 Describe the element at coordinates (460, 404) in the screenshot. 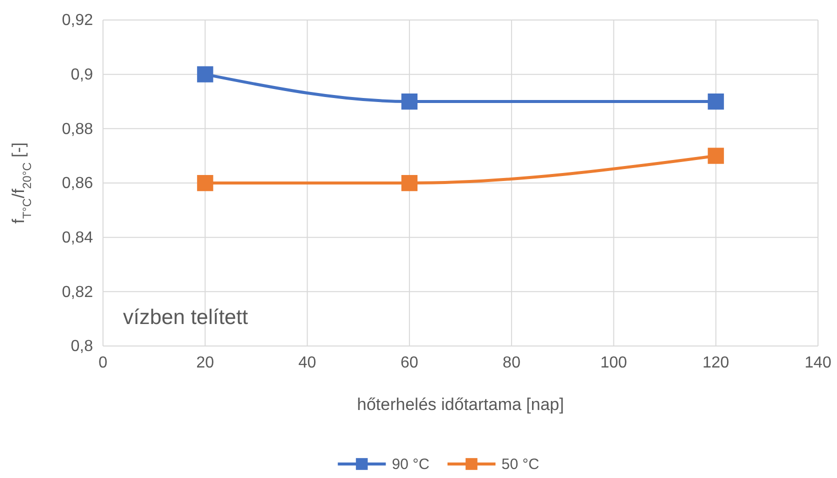

I see `x-axis-title: hőterhelés időtartama [nap]` at that location.